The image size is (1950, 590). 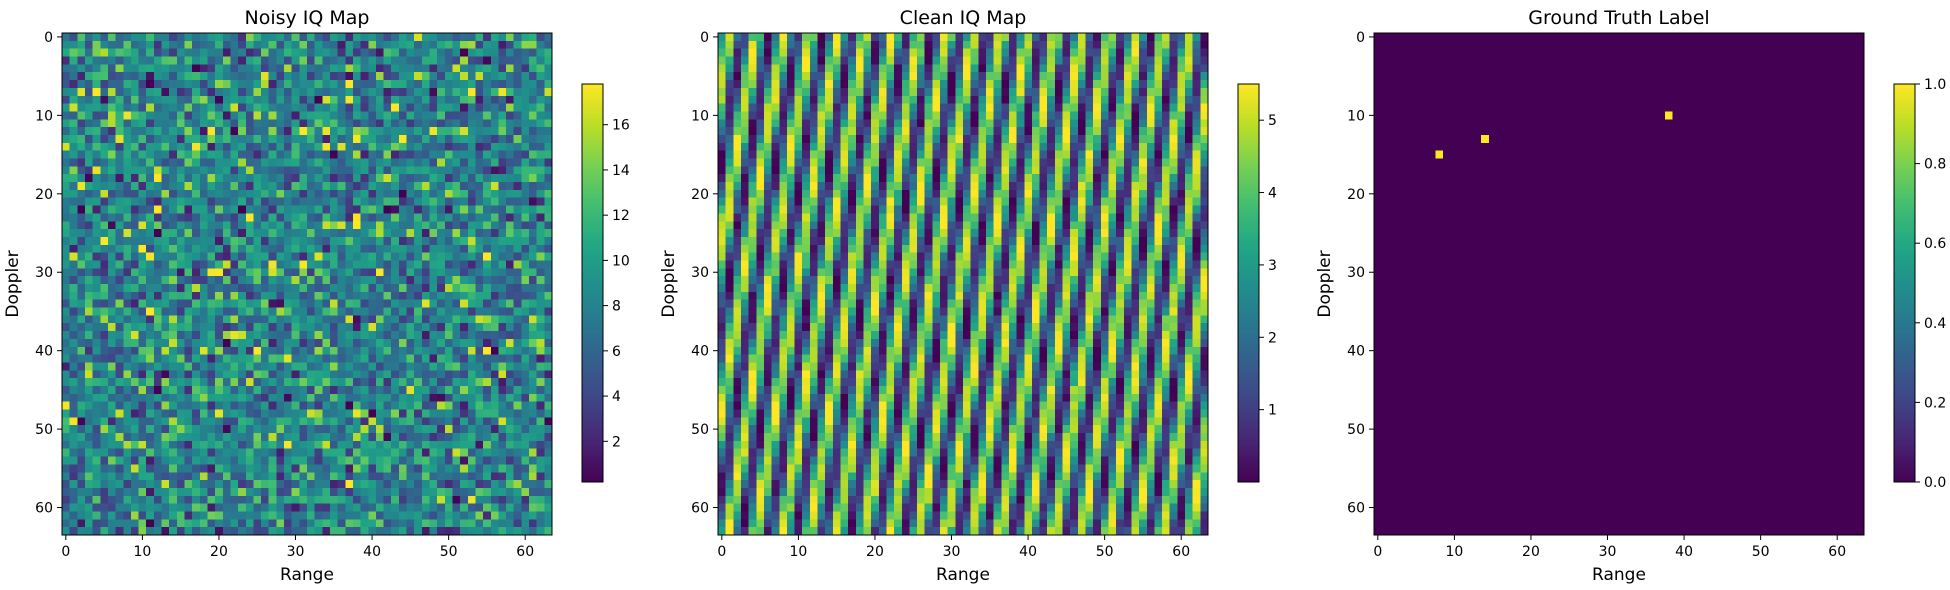 I want to click on colorbar-tick-label: 2, so click(x=616, y=442).